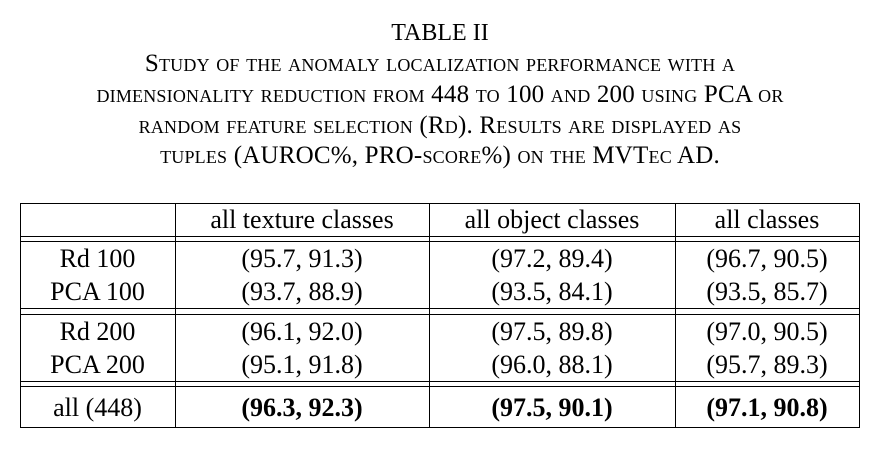 This screenshot has width=880, height=450. Describe the element at coordinates (97, 407) in the screenshot. I see `row-label: all (448)` at that location.